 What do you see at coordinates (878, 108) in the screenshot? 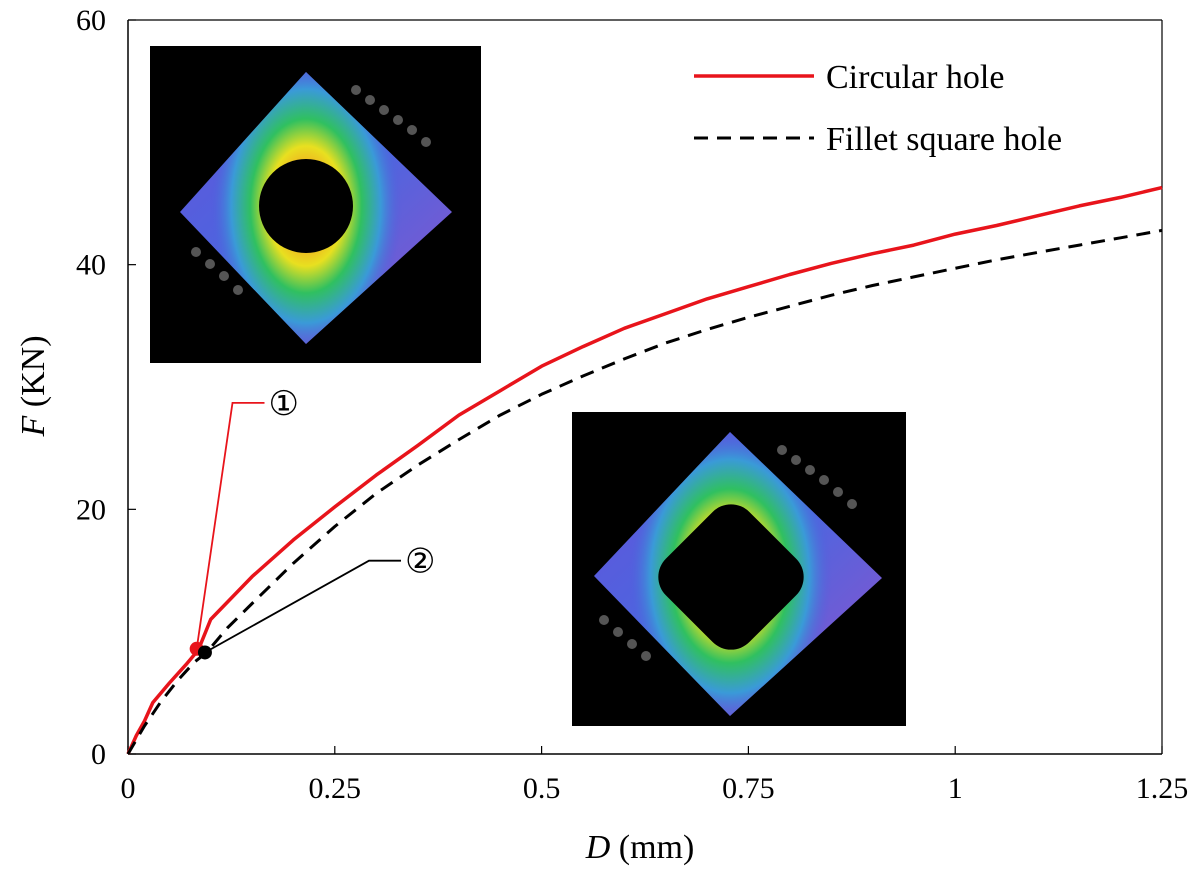
I see `legend: Circular hole Fillet square hole` at bounding box center [878, 108].